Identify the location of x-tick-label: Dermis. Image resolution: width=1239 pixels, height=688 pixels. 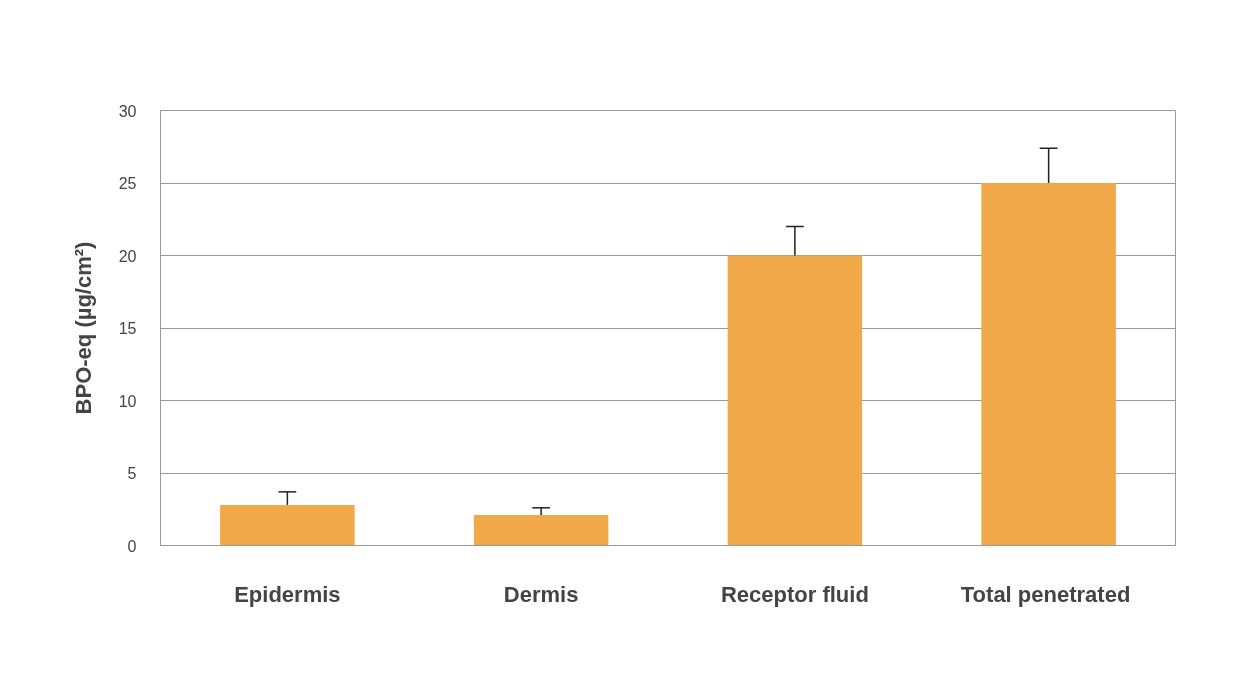
(541, 594).